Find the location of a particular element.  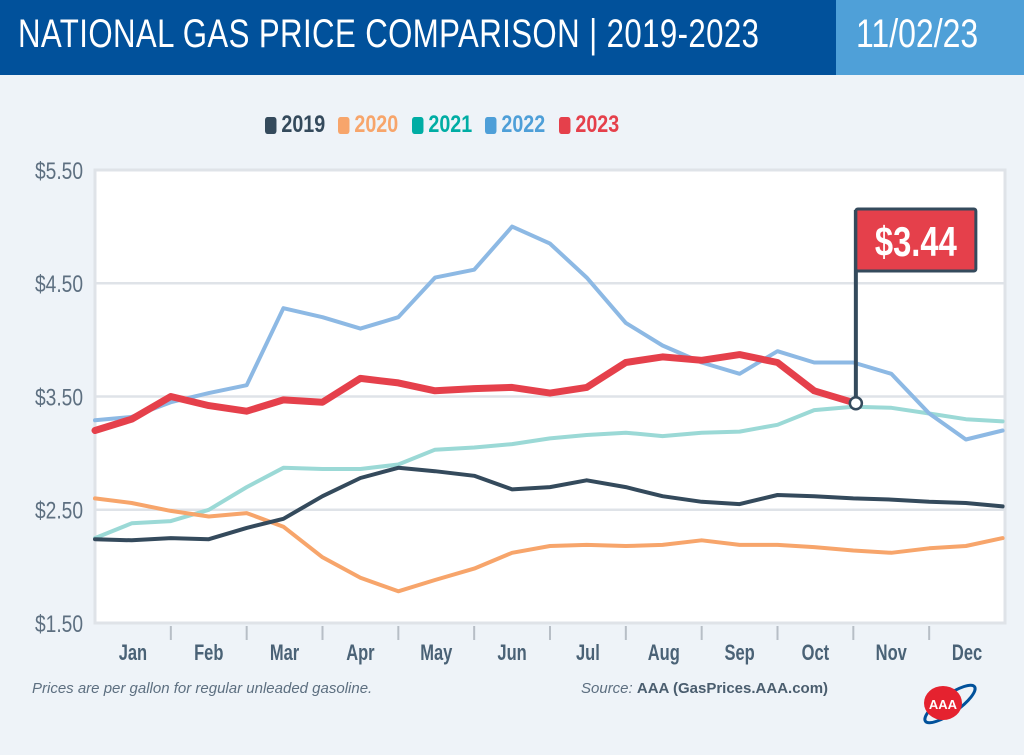

legend-item-2021: 2021 is located at coordinates (441, 125).